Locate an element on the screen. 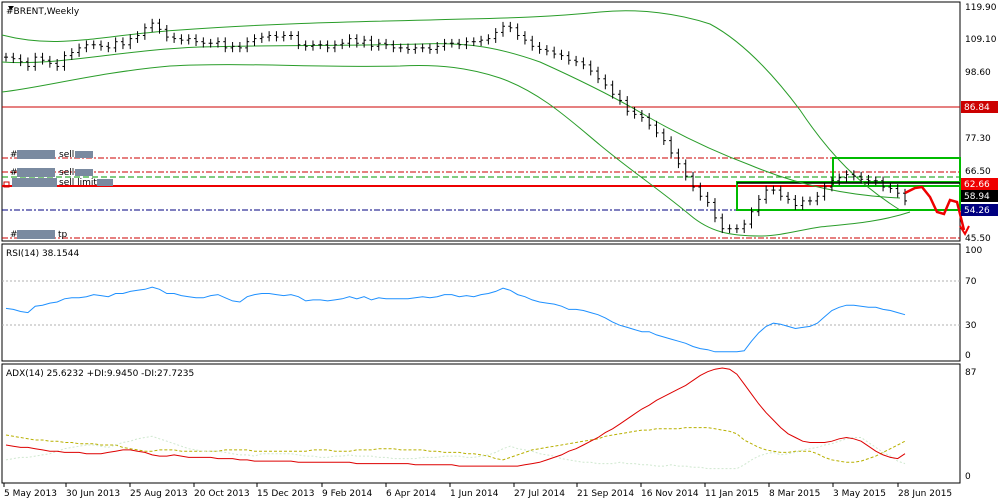  rsi-axis-30: 30 is located at coordinates (971, 326).